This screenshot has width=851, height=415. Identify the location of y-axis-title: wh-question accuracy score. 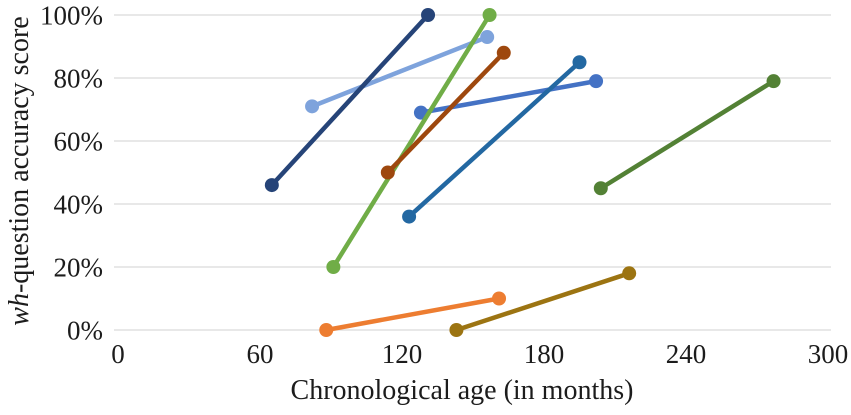
(19, 171).